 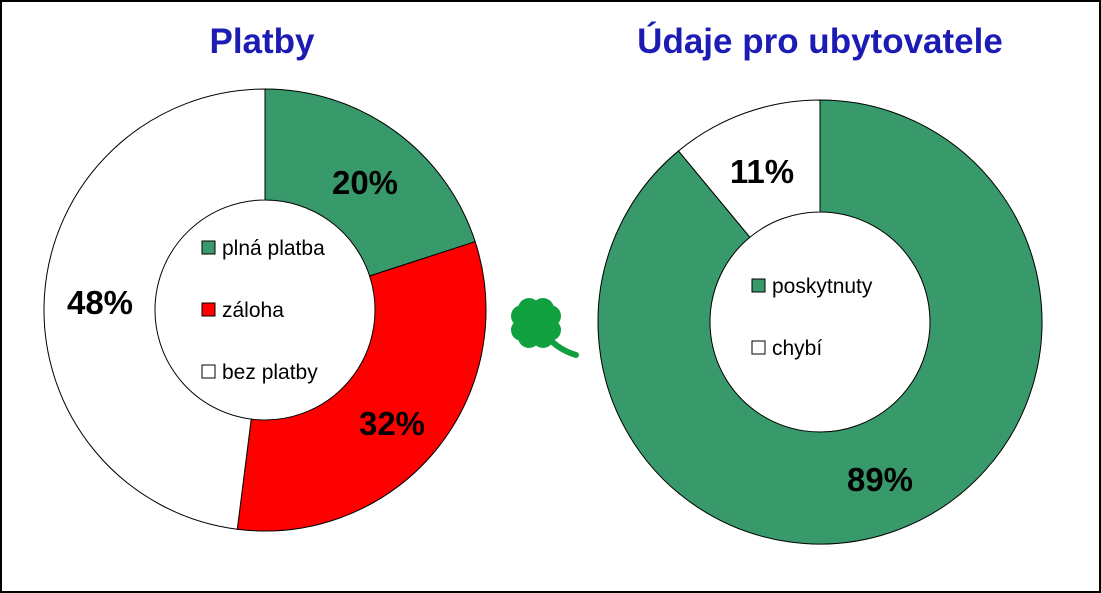 I want to click on legend-label: poskytnuty, so click(x=822, y=286).